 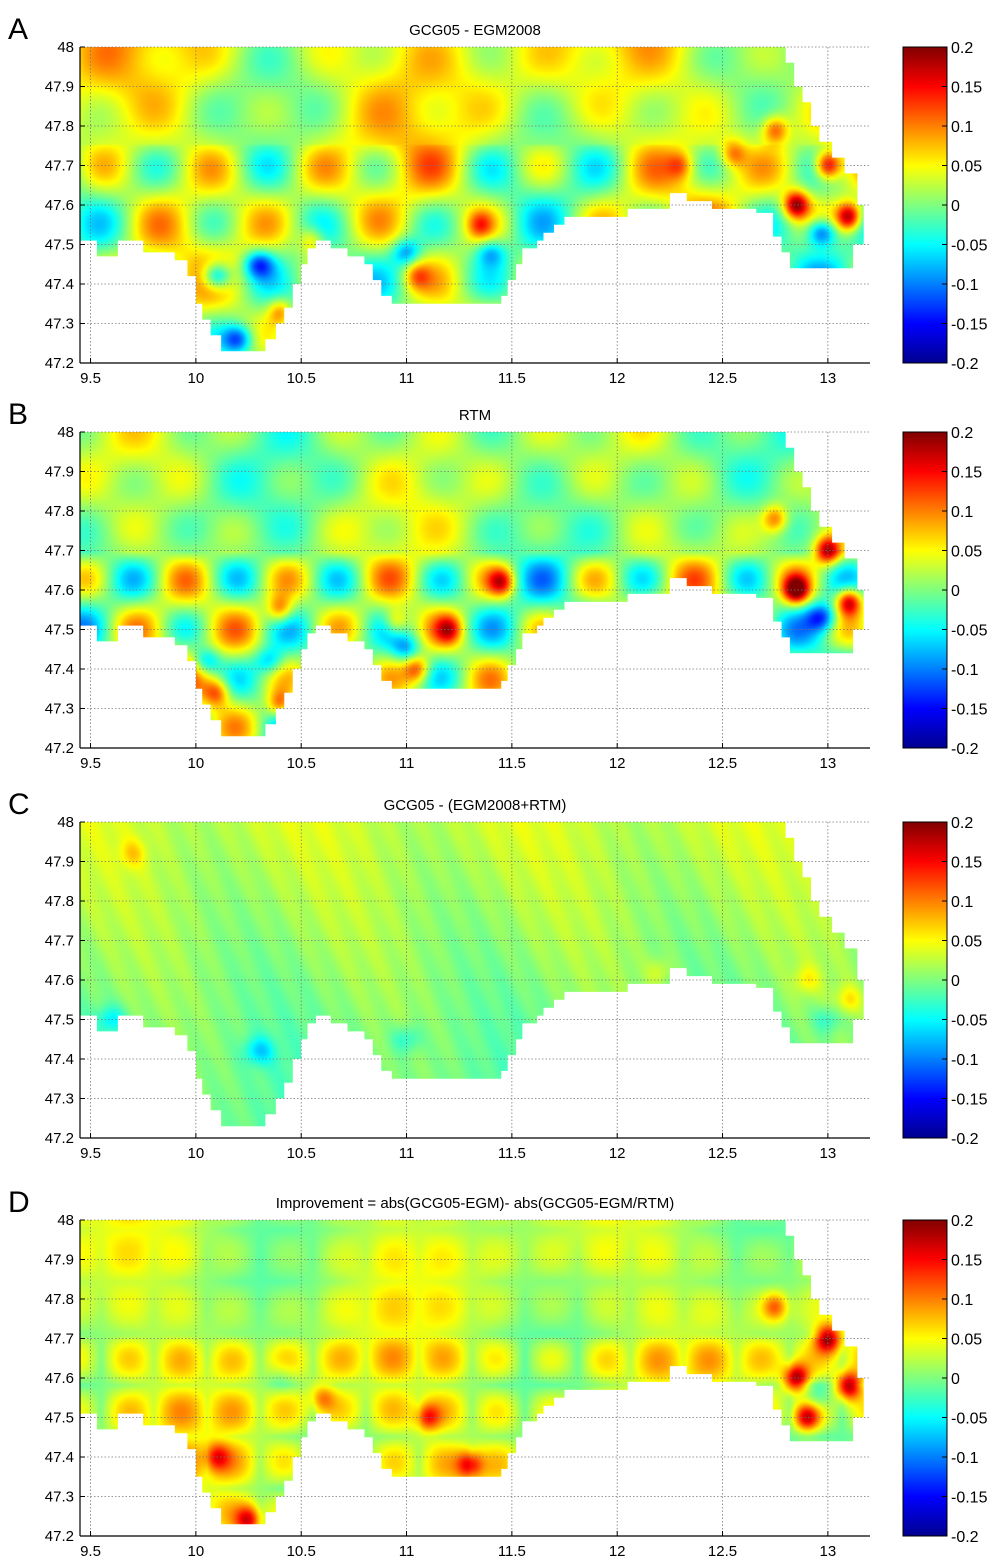 What do you see at coordinates (475, 415) in the screenshot?
I see `panel-title: RTM` at bounding box center [475, 415].